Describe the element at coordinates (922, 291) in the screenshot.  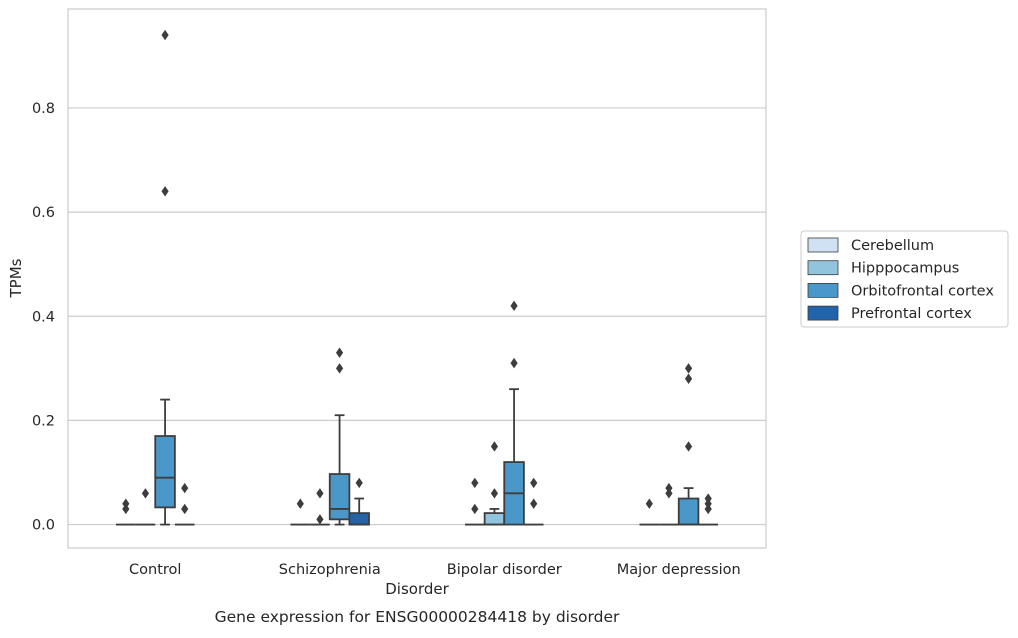
I see `legend-label: Orbitofrontal cortex` at that location.